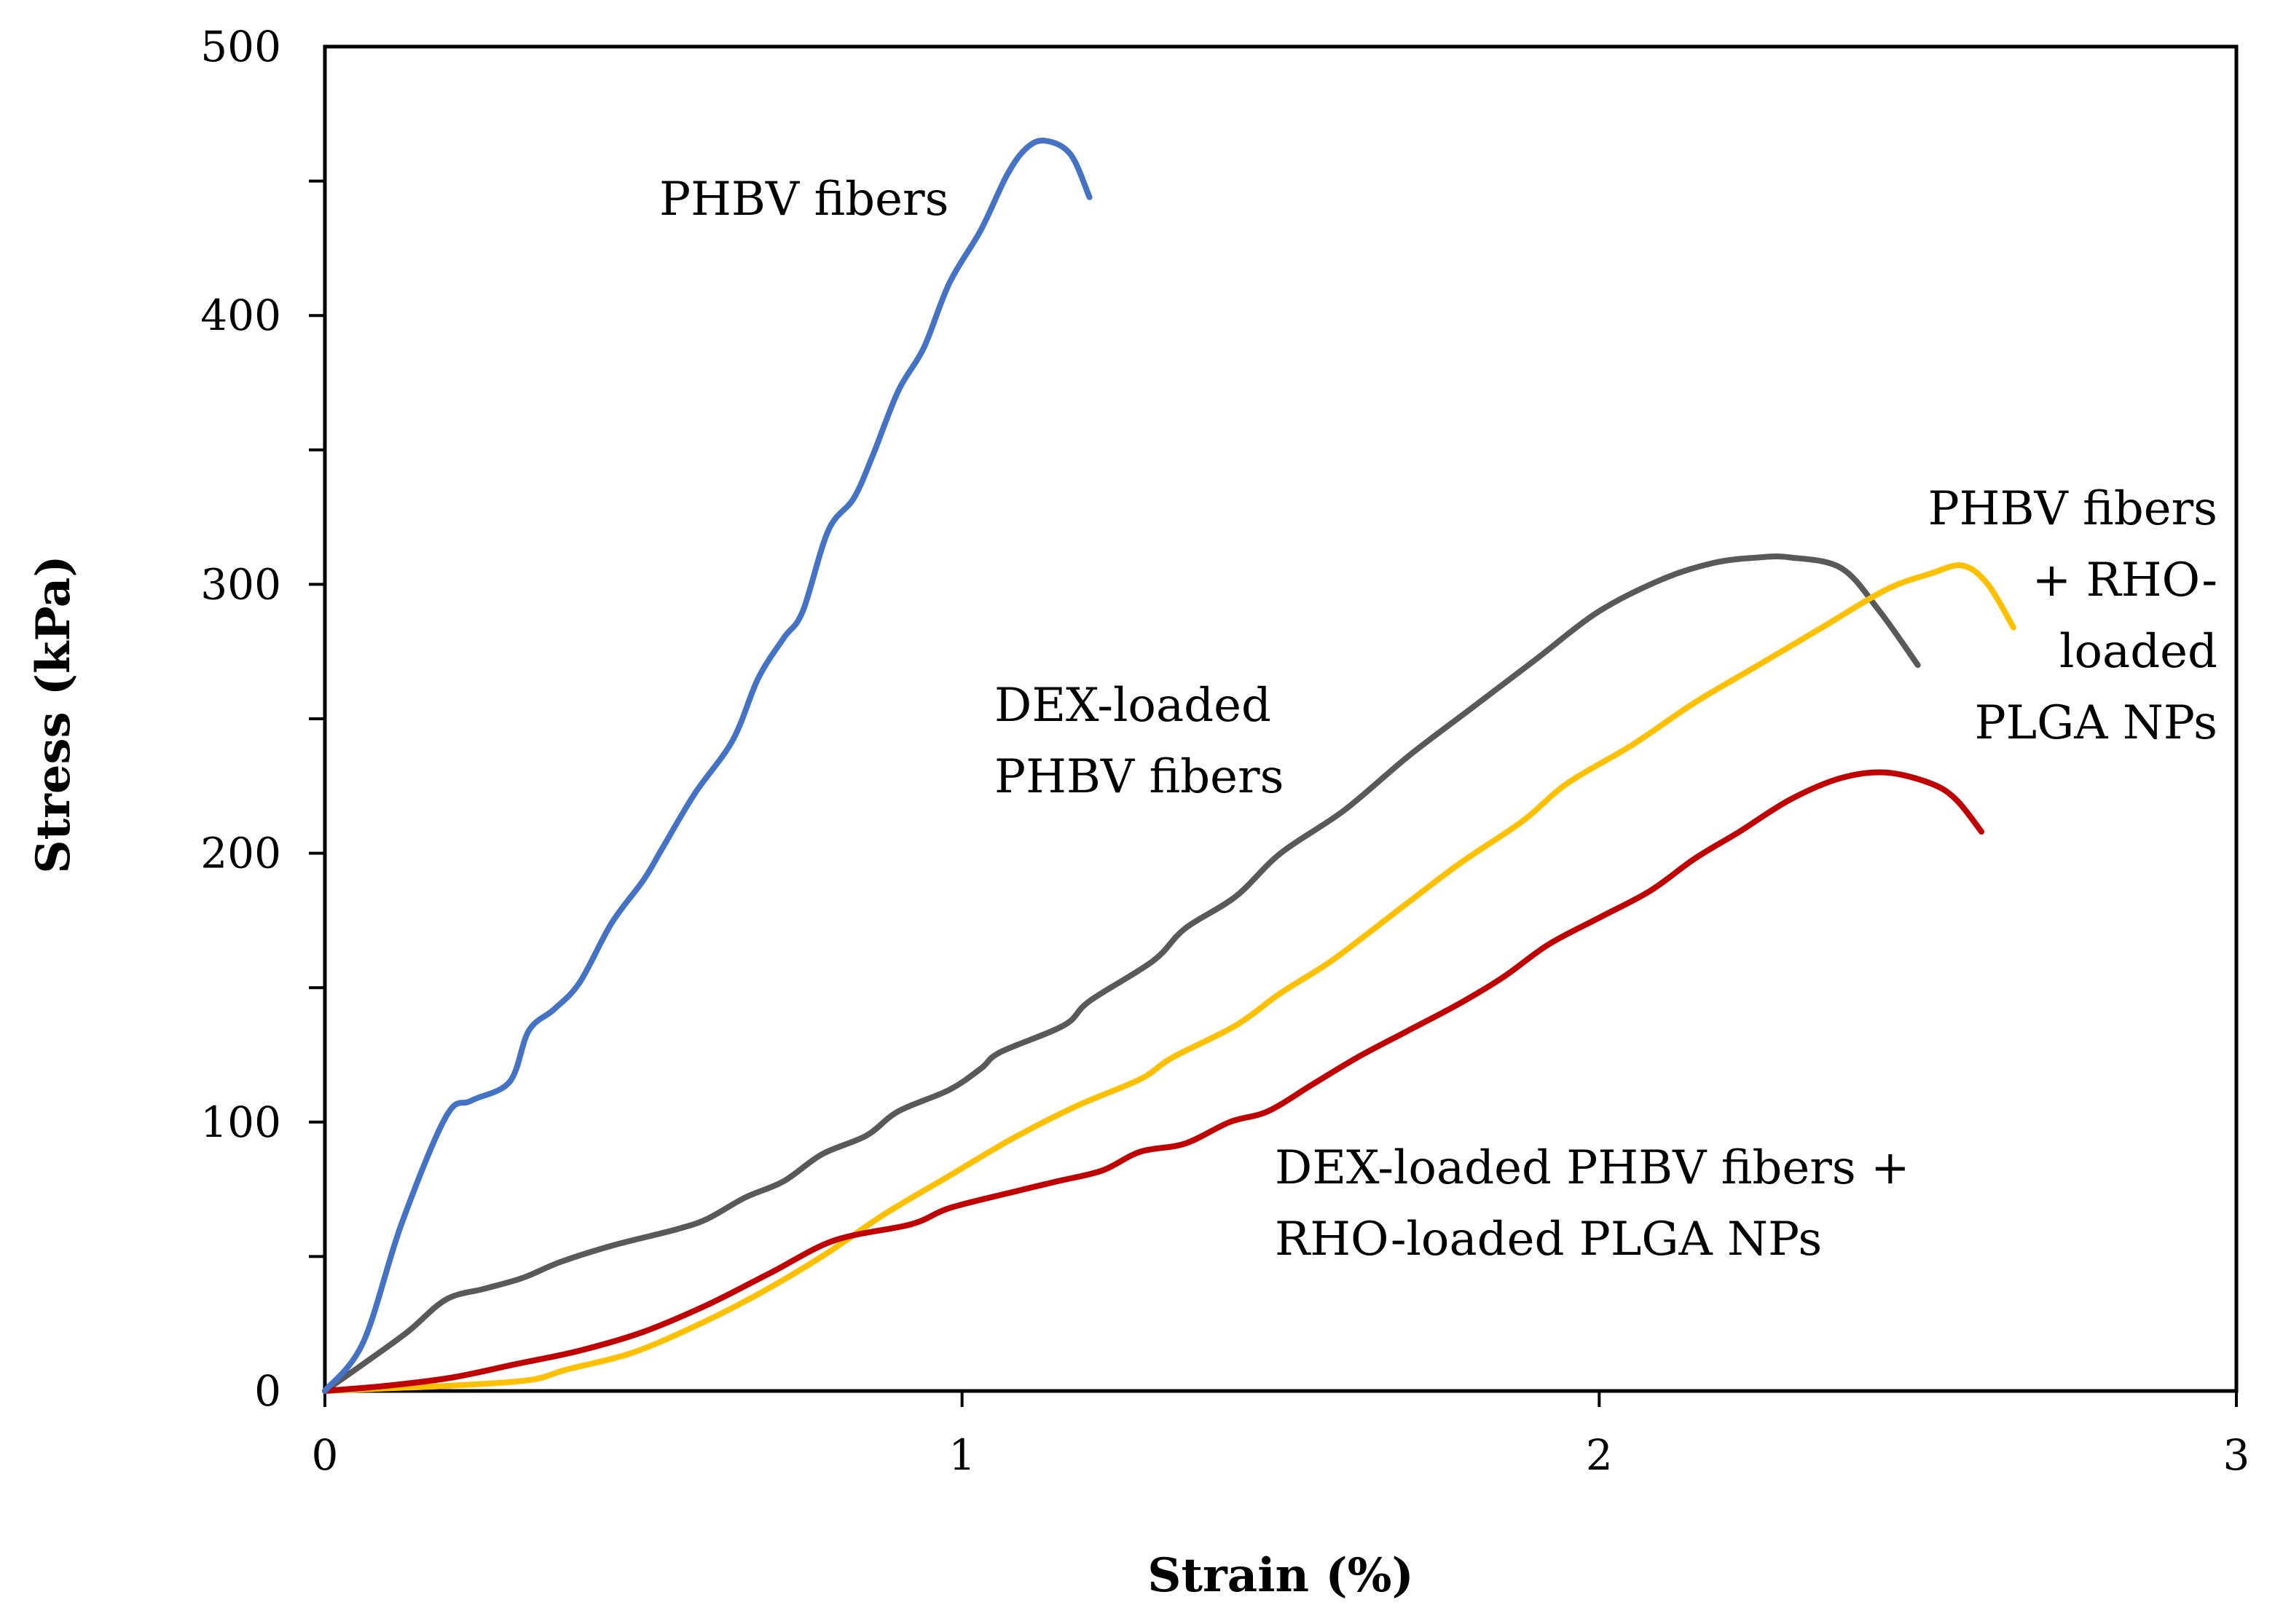  I want to click on annotation-label: PHBV fibers, so click(803, 199).